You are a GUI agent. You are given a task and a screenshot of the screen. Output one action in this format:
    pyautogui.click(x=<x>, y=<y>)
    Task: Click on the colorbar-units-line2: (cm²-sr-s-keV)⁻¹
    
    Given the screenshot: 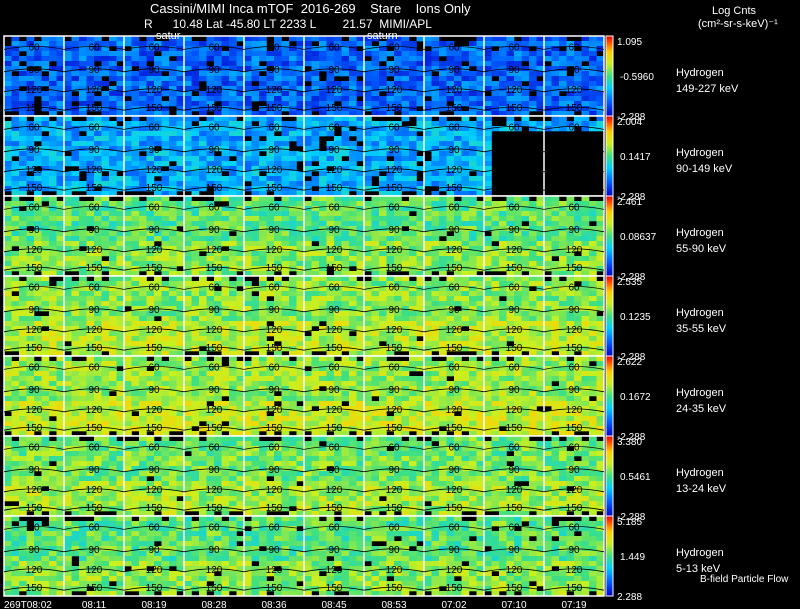 What is the action you would take?
    pyautogui.click(x=738, y=24)
    